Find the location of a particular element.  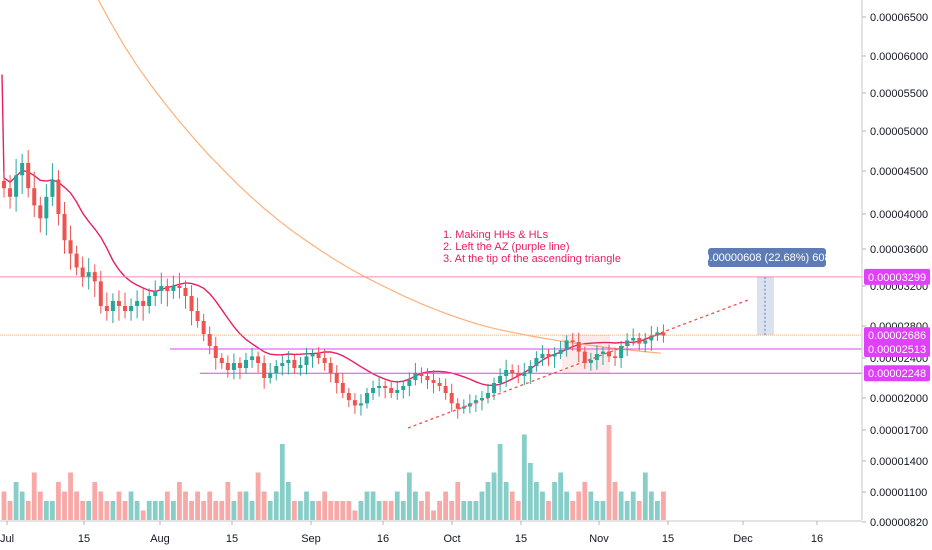

measure-badge-text: 0.00000608 (22.68%) 608 is located at coordinates (766, 258).